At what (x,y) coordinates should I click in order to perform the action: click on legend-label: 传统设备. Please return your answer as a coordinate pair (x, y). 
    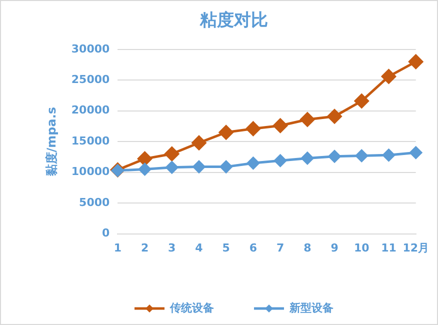
    Looking at the image, I should click on (191, 307).